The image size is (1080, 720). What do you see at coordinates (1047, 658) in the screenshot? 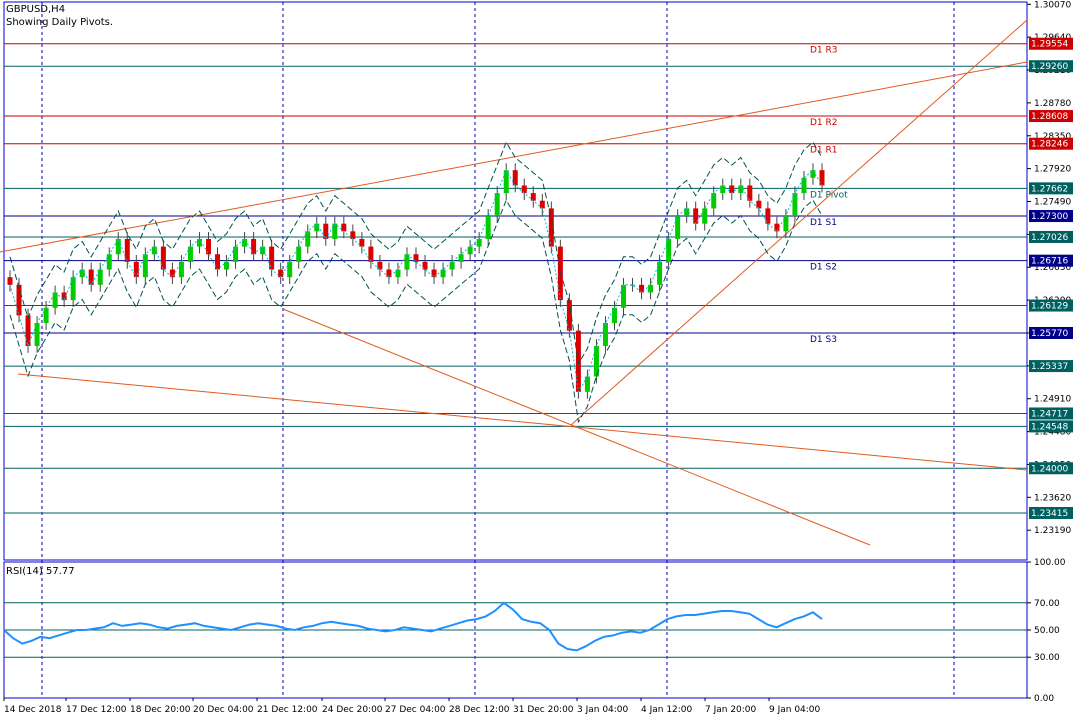
I see `rsi-tick-label: 30.00` at bounding box center [1047, 658].